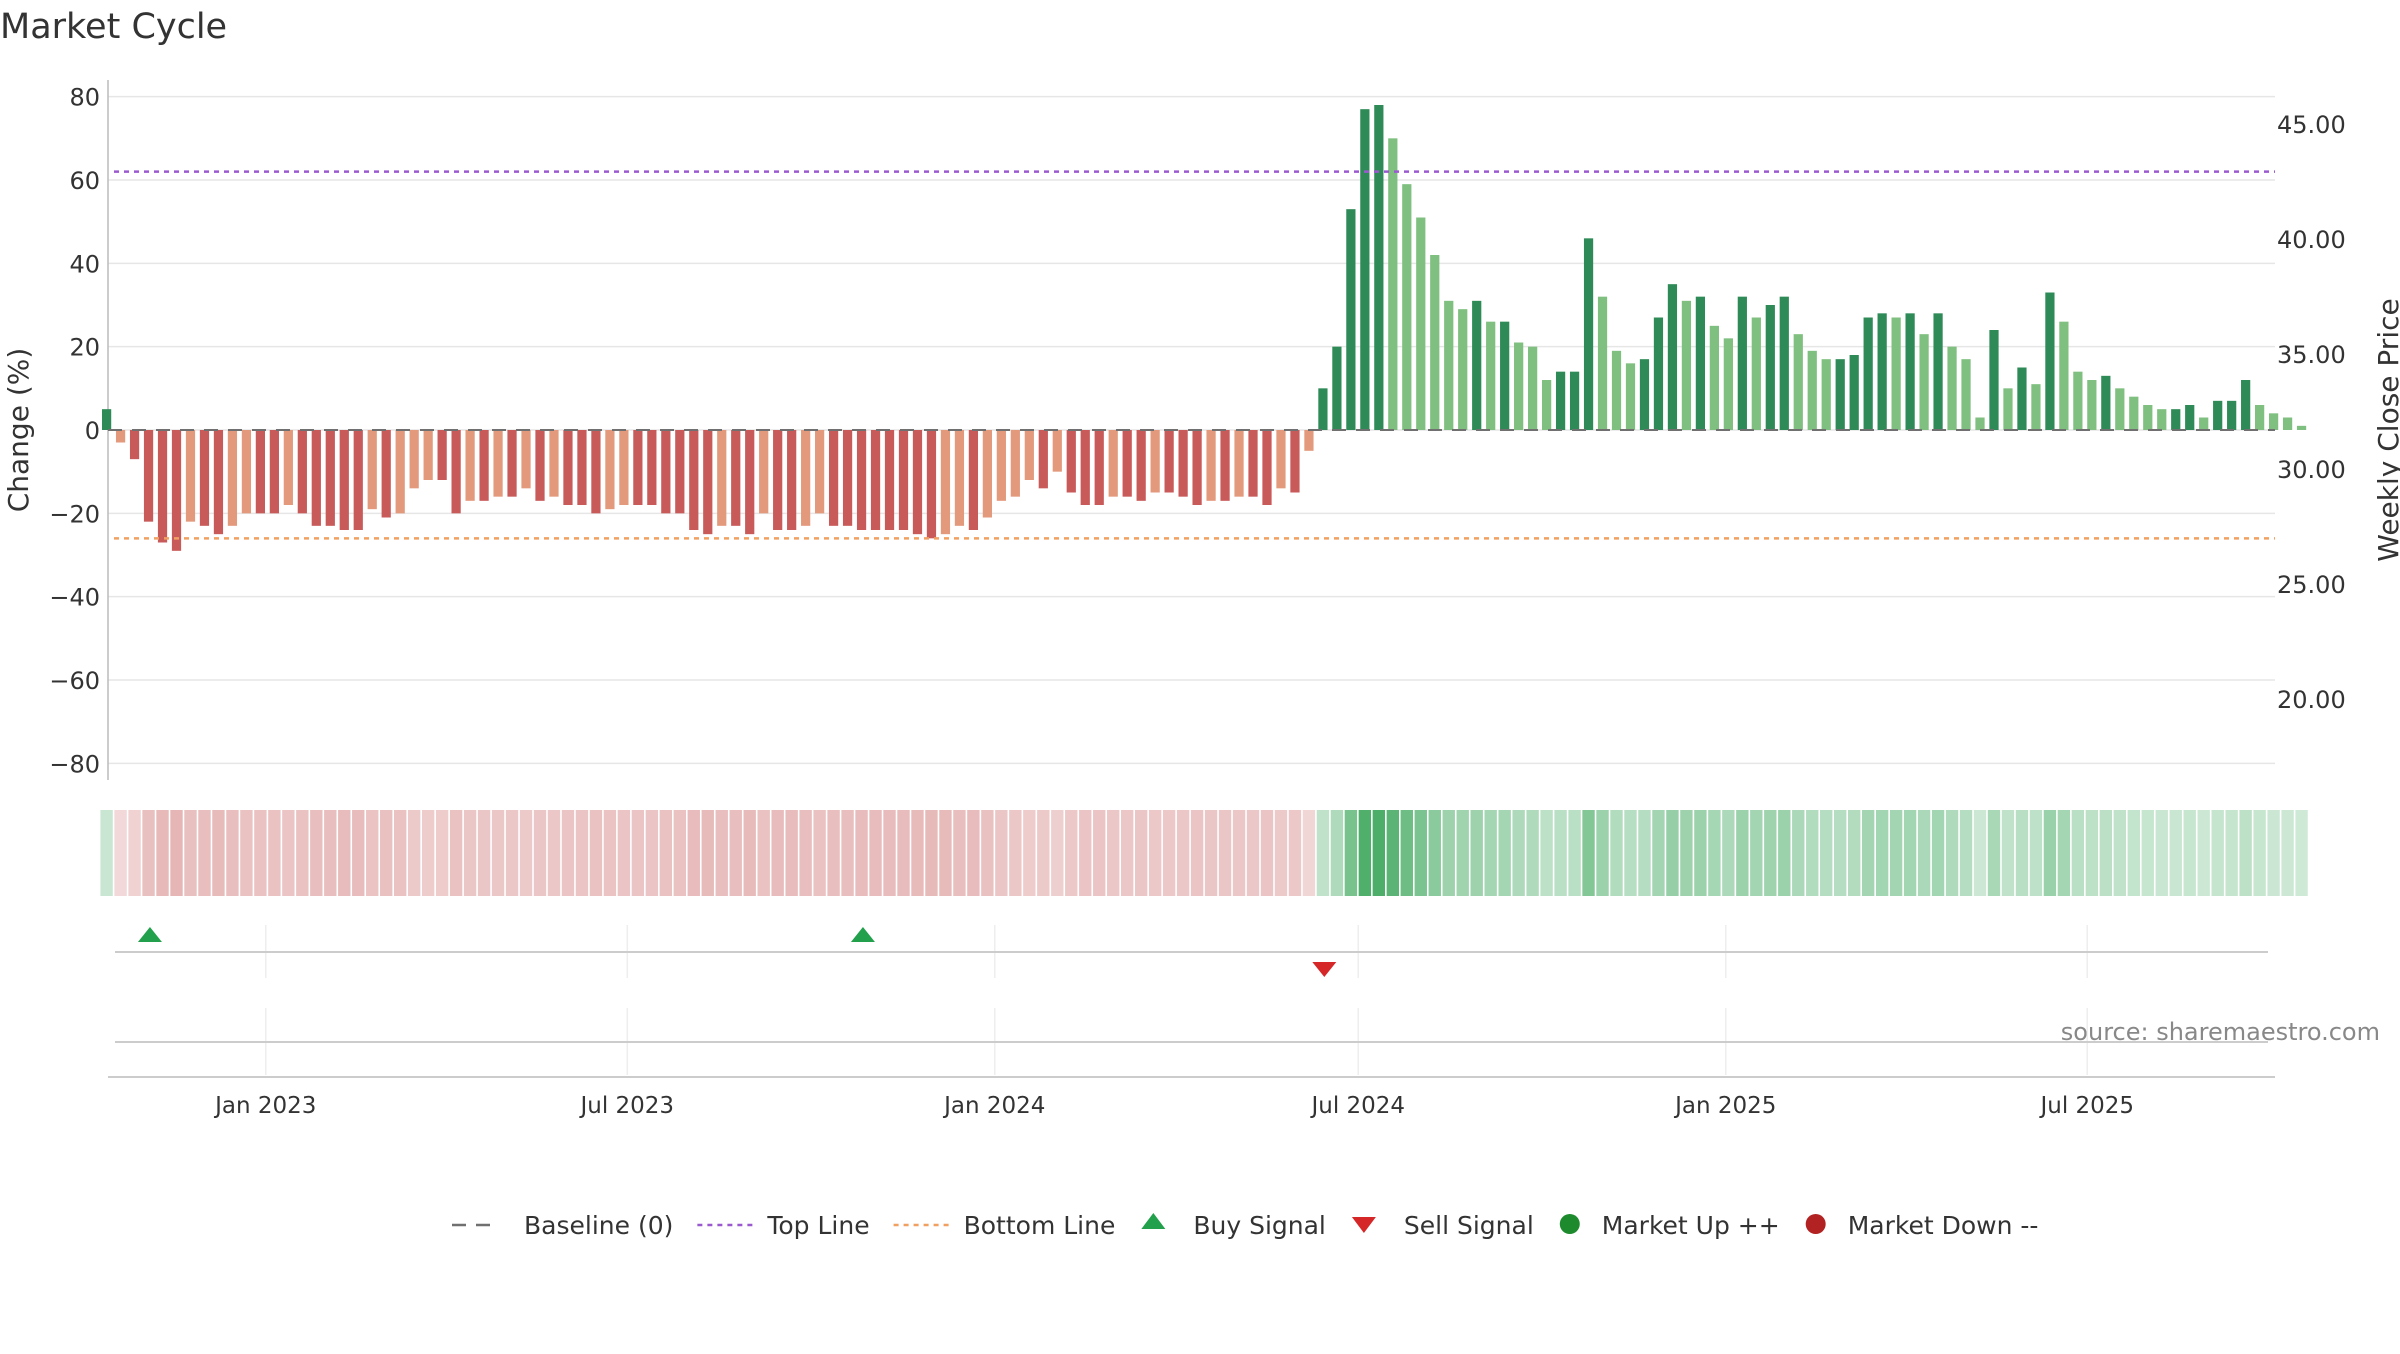 This screenshot has width=2400, height=1354. What do you see at coordinates (1191, 1000) in the screenshot?
I see `signal-panel` at bounding box center [1191, 1000].